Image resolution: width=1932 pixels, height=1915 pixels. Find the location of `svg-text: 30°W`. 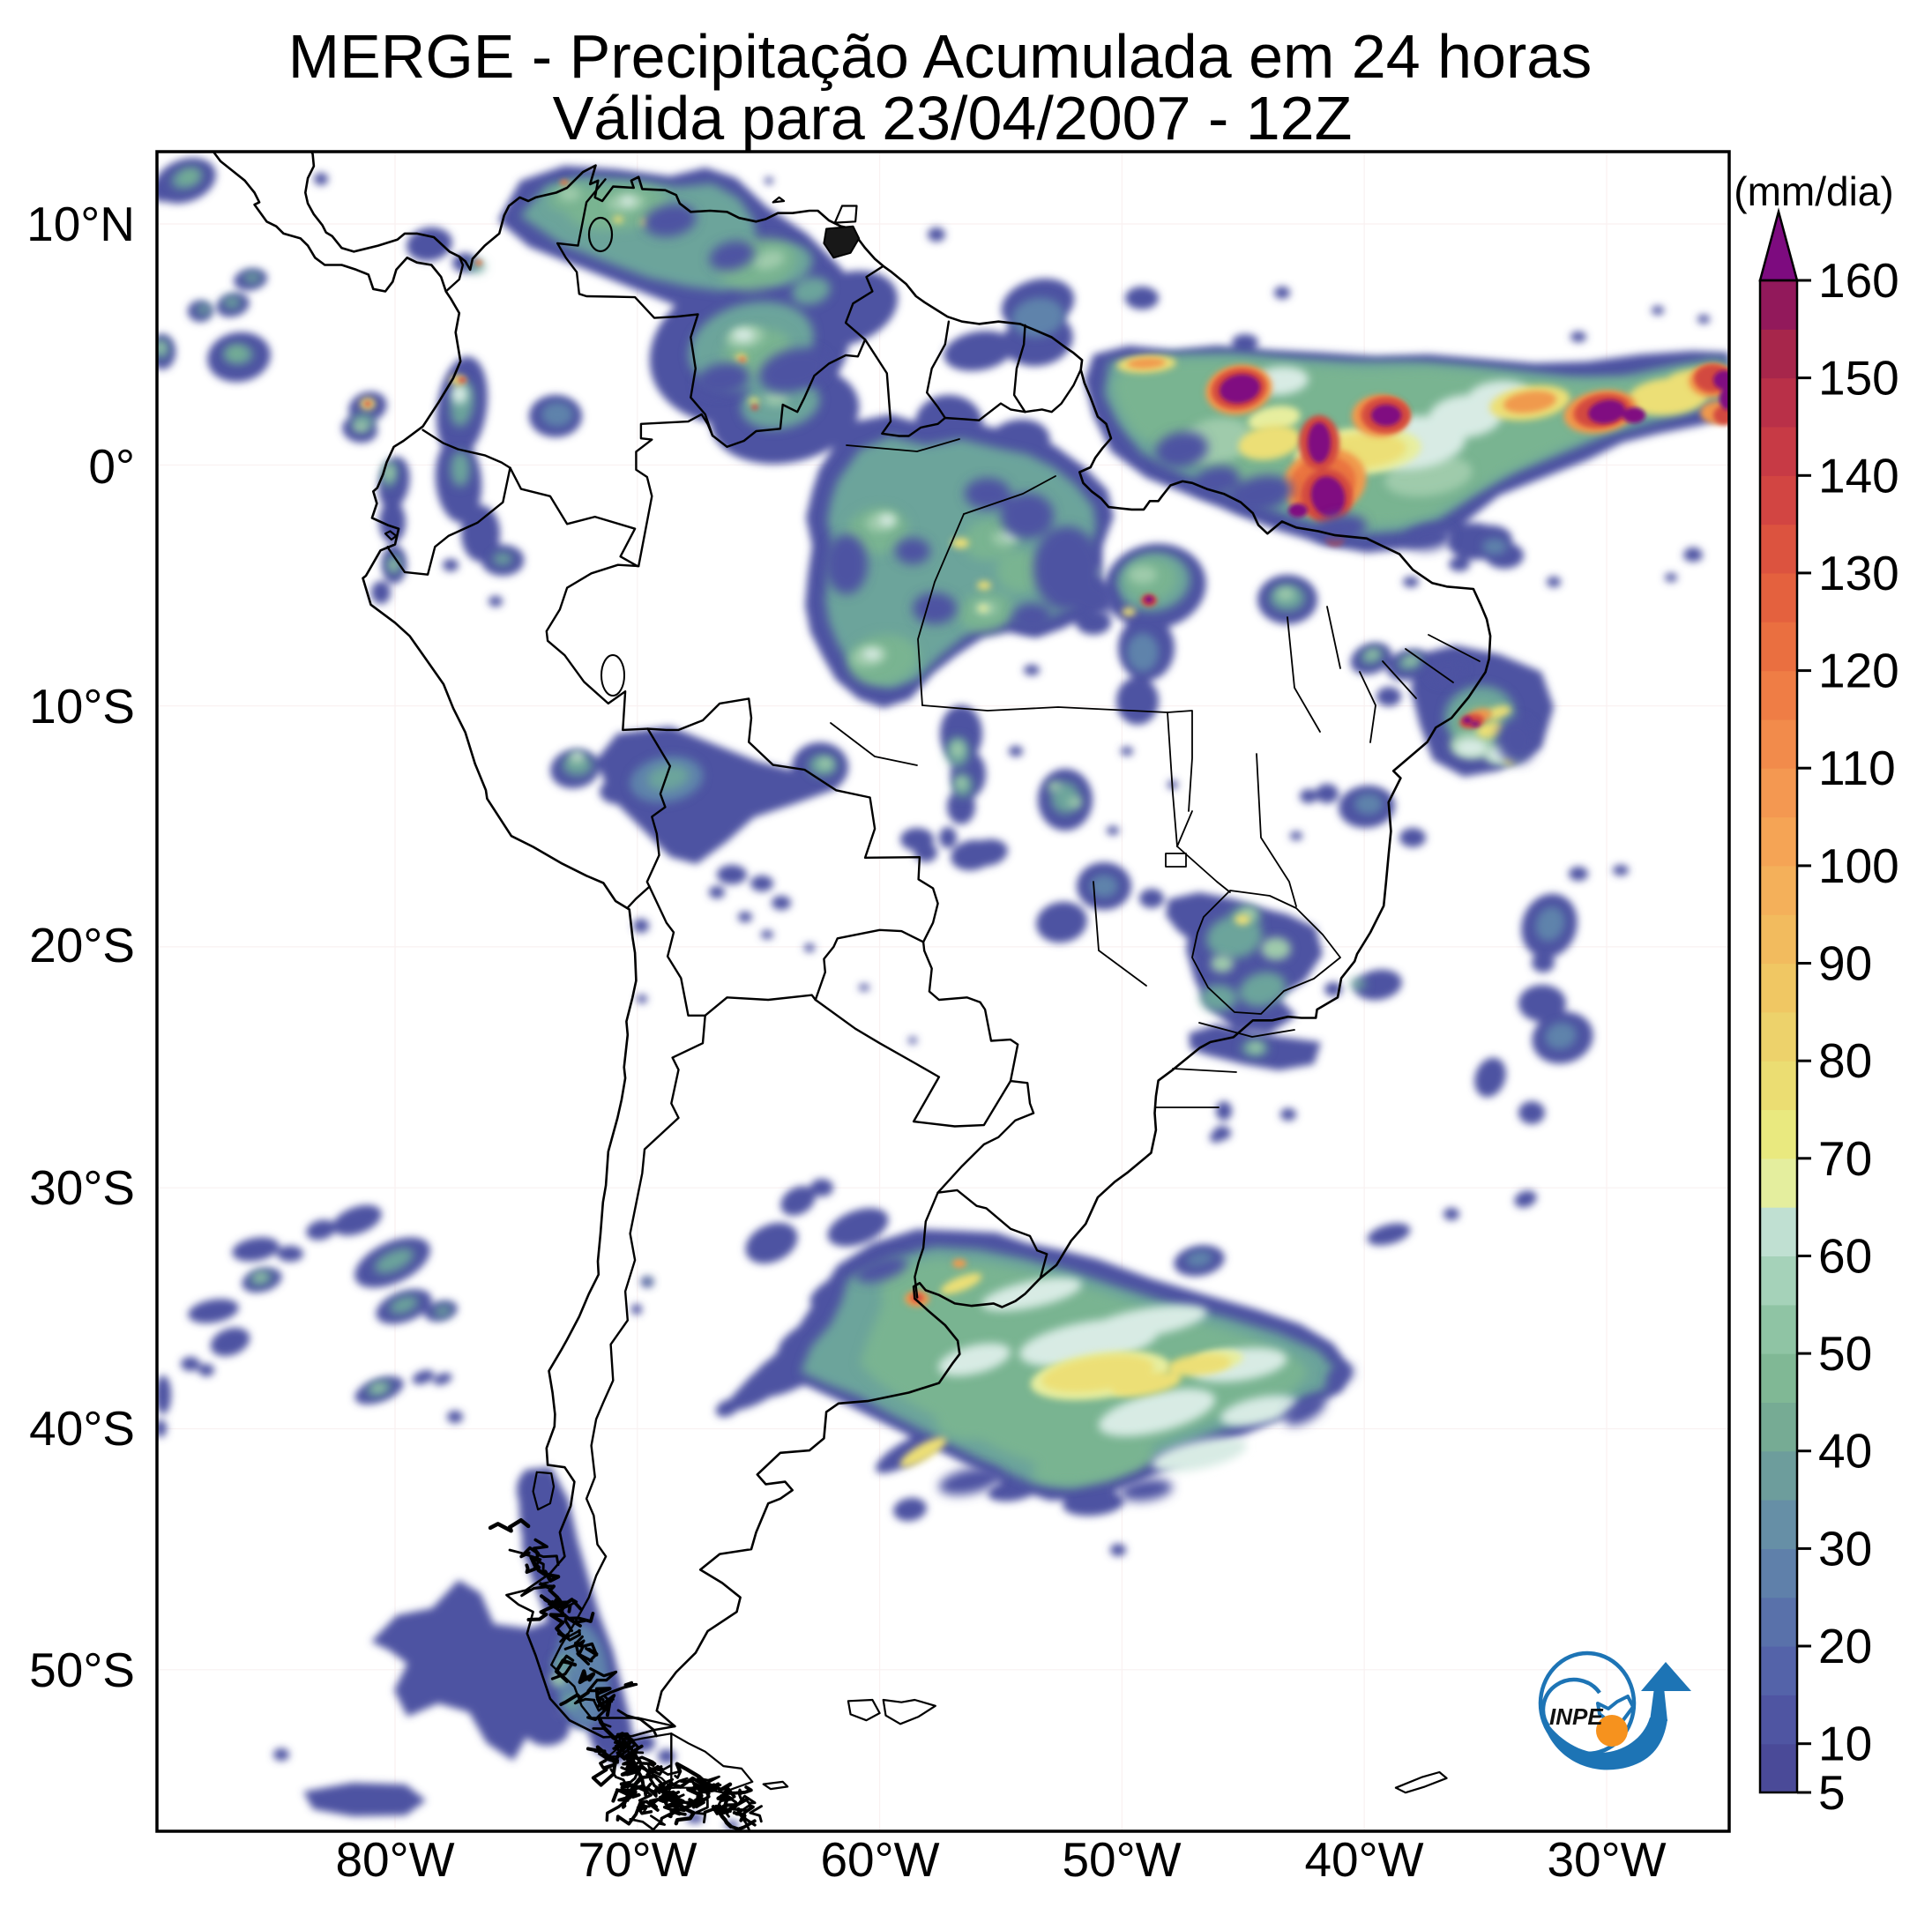

svg-text: 30°W is located at coordinates (1606, 1859).